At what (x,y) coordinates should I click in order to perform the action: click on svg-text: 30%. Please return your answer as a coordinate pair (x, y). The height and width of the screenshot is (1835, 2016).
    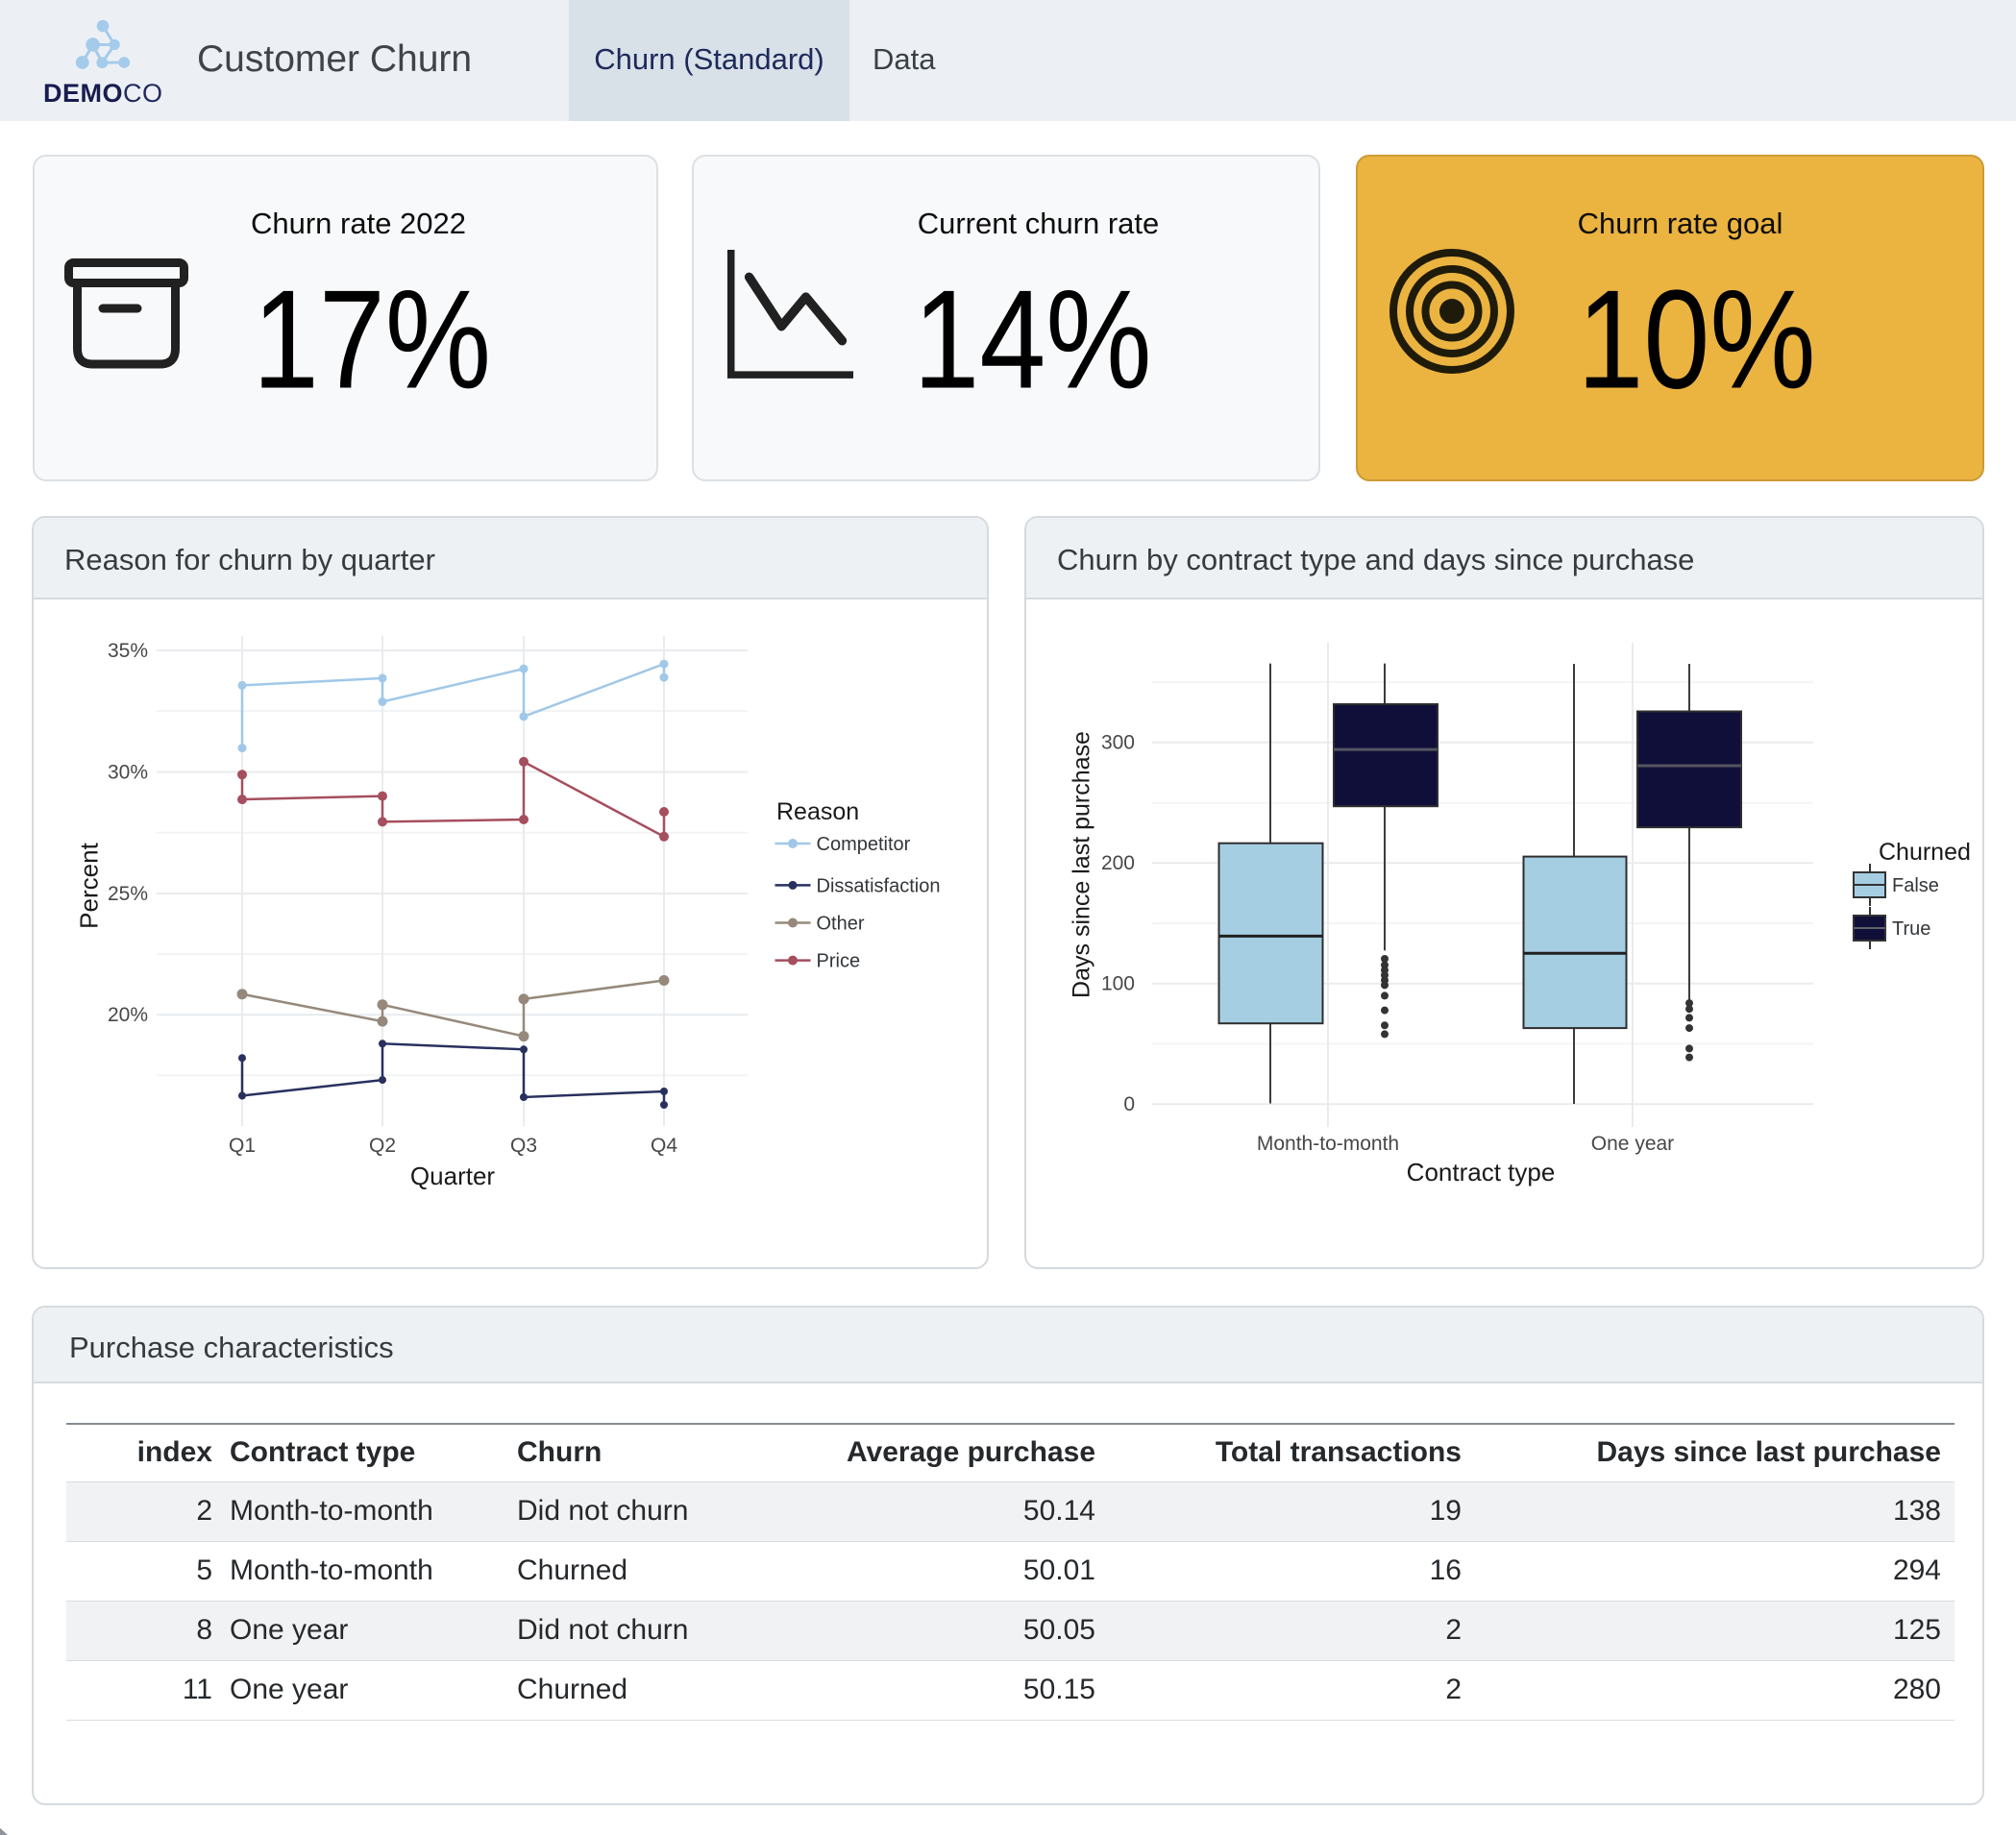
    Looking at the image, I should click on (128, 773).